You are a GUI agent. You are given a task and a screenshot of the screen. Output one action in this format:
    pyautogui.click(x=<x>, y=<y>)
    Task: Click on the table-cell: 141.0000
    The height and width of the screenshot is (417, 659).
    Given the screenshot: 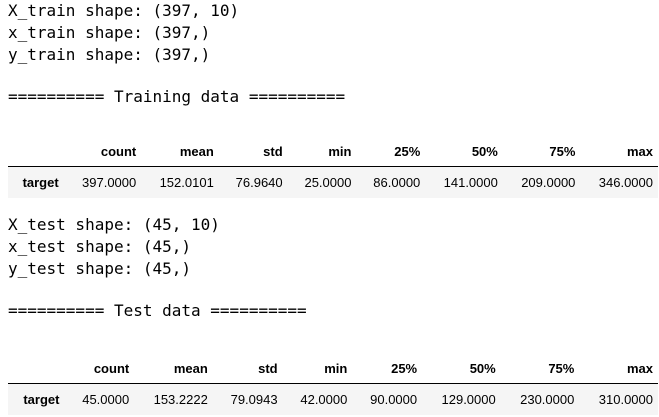 What is the action you would take?
    pyautogui.click(x=470, y=182)
    